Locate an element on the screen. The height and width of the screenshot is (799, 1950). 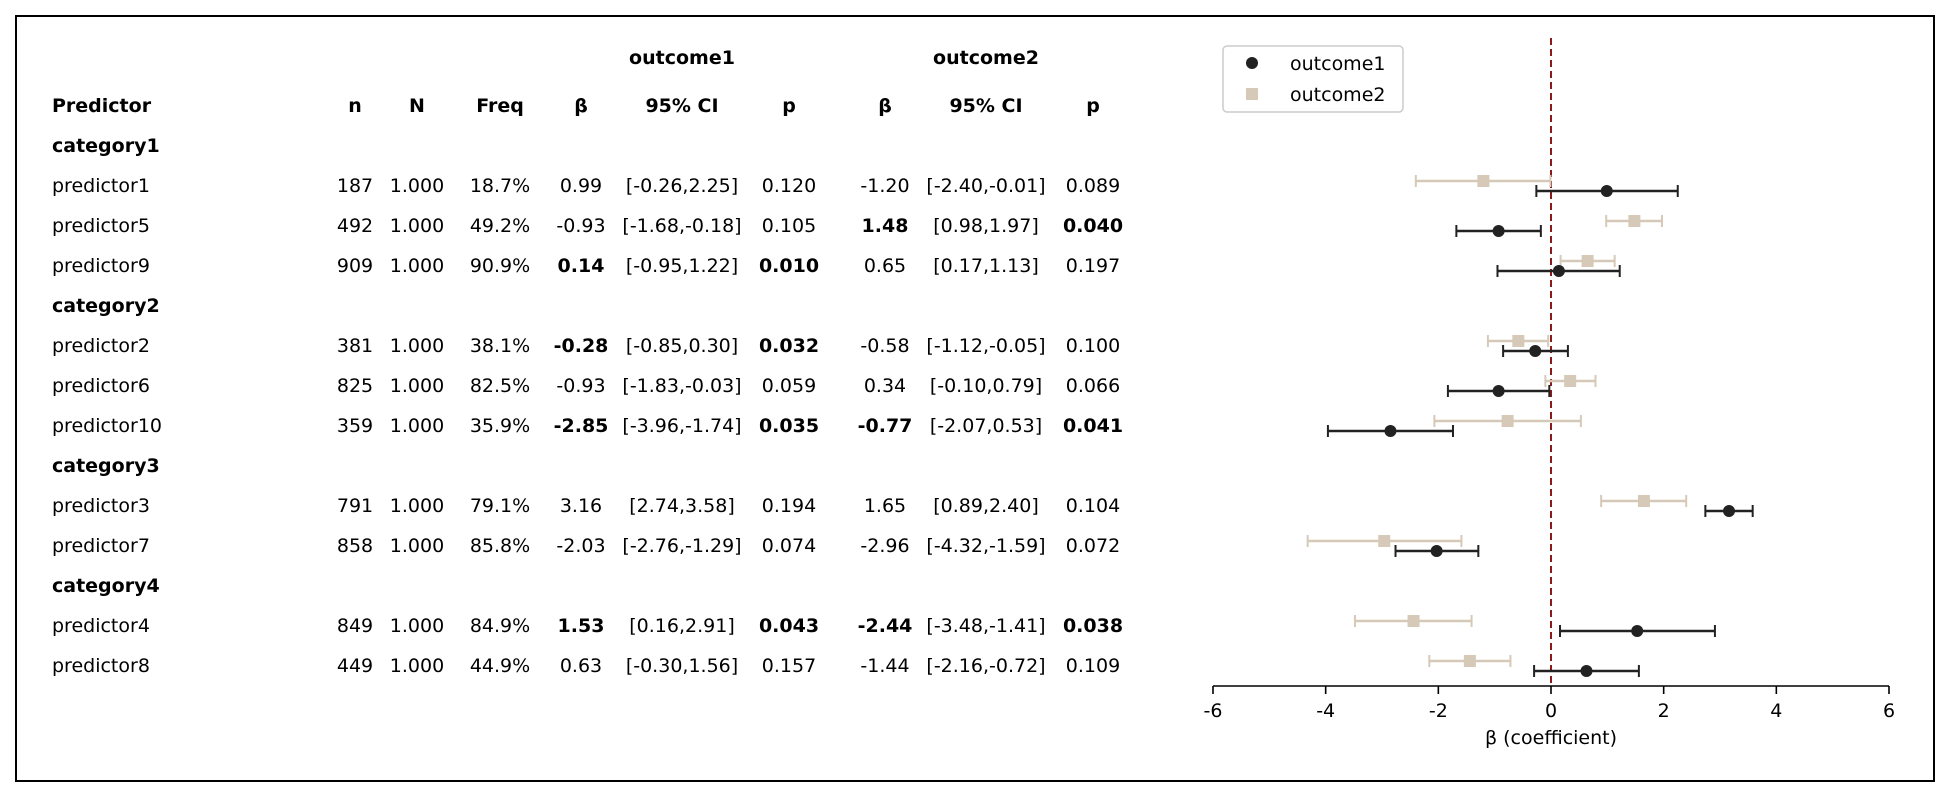
cell-outcome1-p: 0.059 is located at coordinates (789, 386).